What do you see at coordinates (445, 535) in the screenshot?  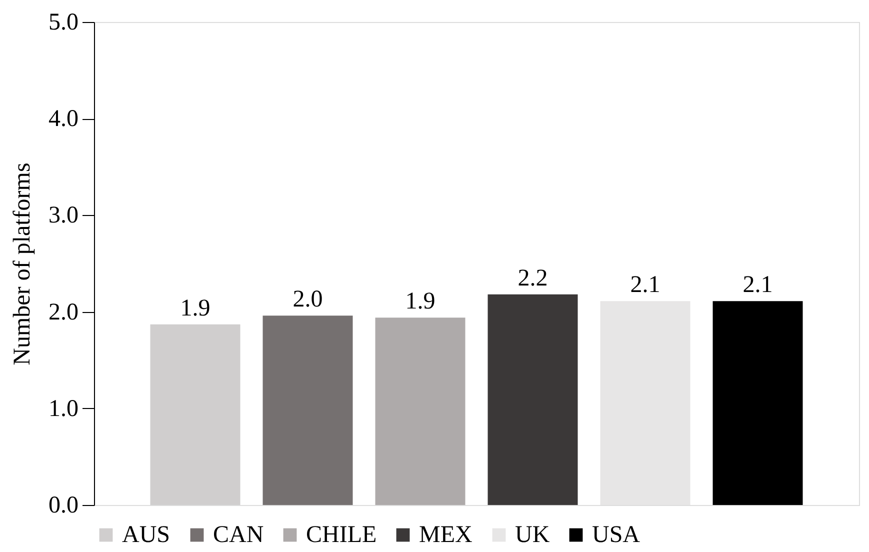 I see `legend-label: MEX` at bounding box center [445, 535].